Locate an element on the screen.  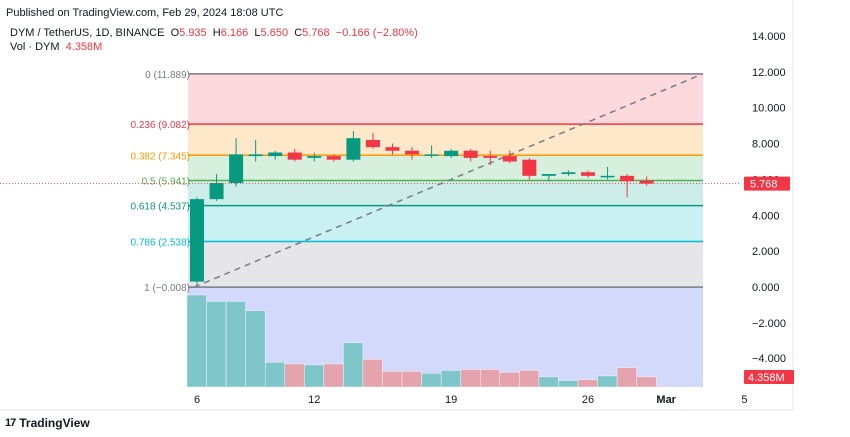
open-value: 5.935 is located at coordinates (193, 33).